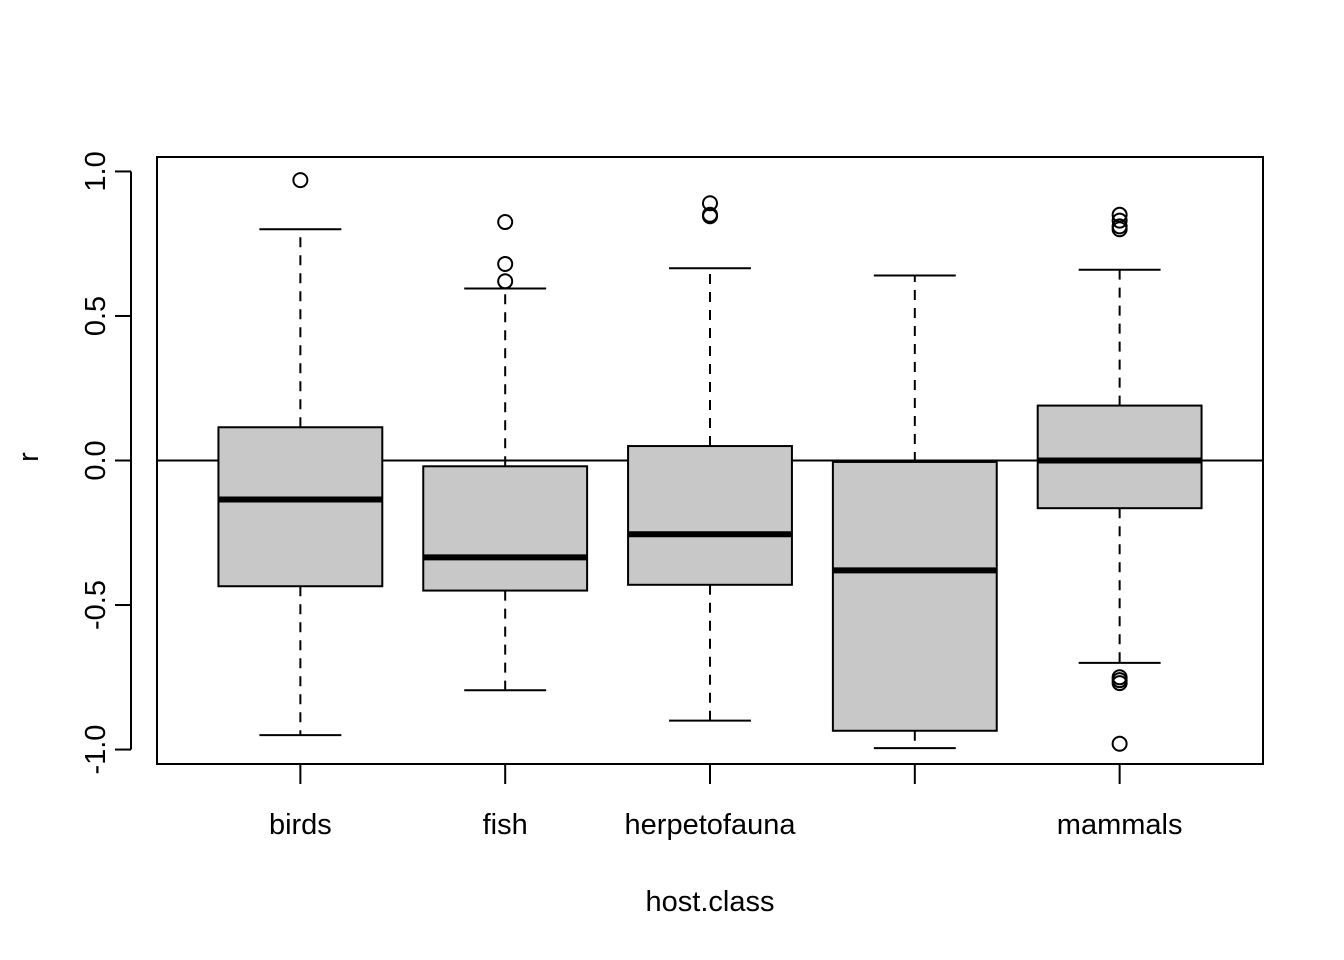 The width and height of the screenshot is (1344, 960). Describe the element at coordinates (96, 605) in the screenshot. I see `y-tick-label: -0.5` at that location.